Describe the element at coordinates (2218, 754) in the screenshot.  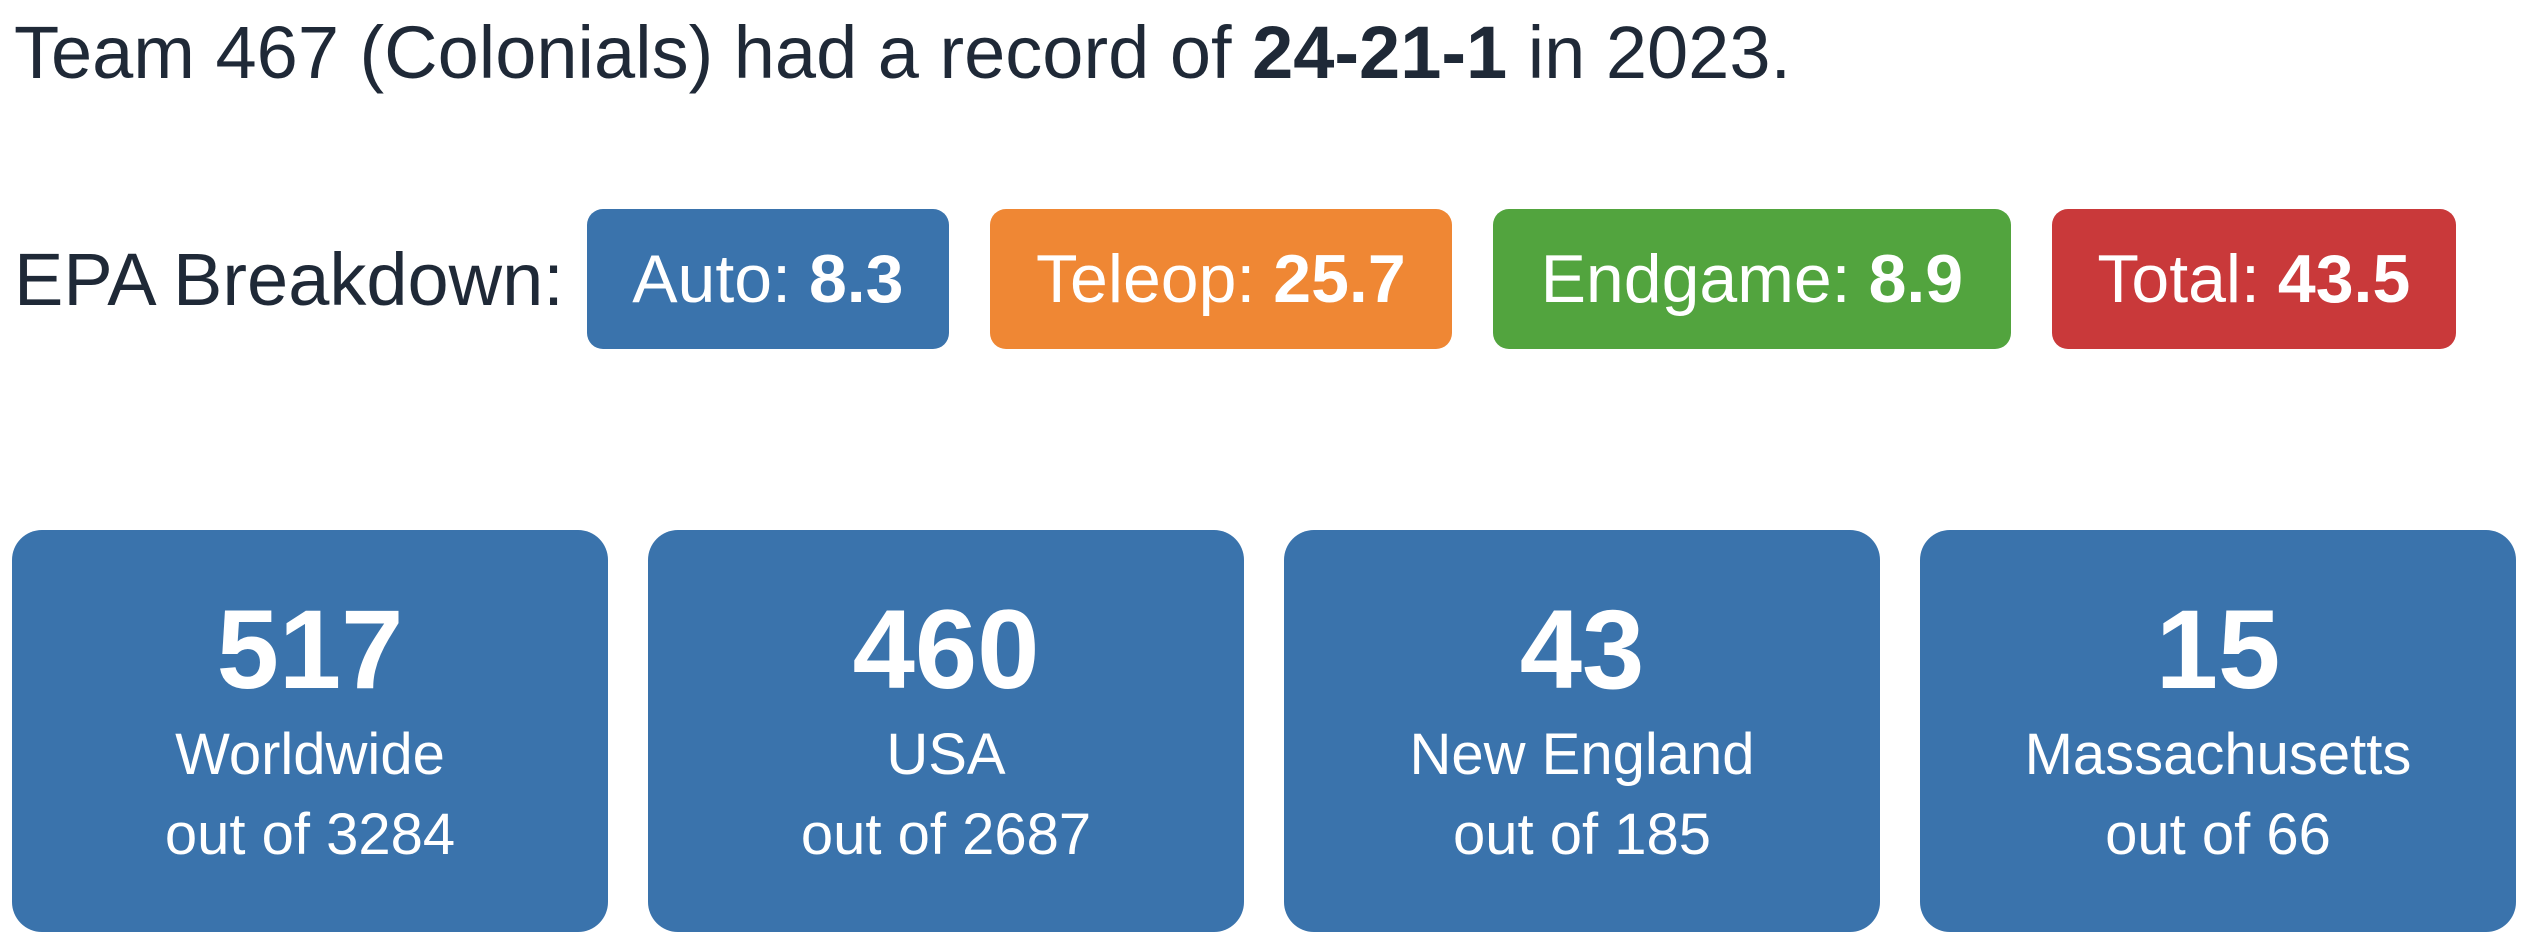
I see `rank-region: Massachusetts` at that location.